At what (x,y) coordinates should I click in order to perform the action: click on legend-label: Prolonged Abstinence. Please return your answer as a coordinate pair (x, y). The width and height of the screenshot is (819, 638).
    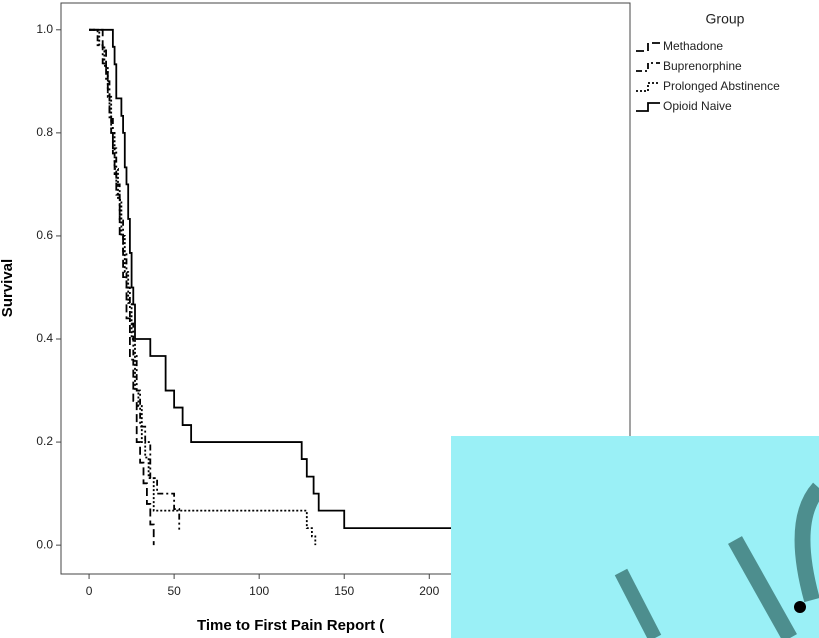
    Looking at the image, I should click on (721, 86).